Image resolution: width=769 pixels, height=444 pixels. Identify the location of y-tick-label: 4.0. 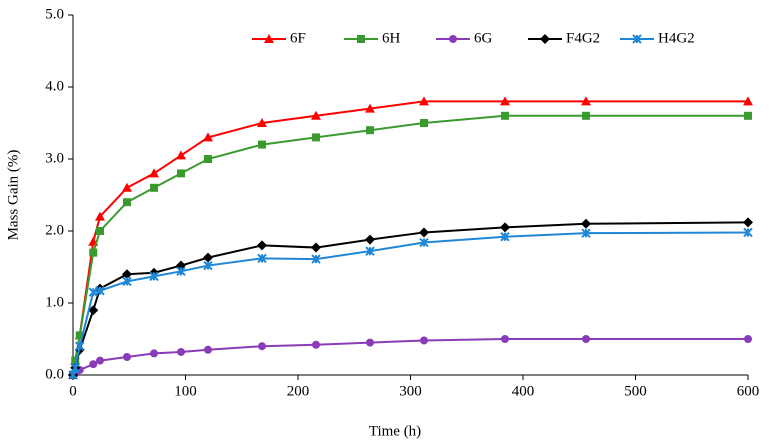
(54, 86).